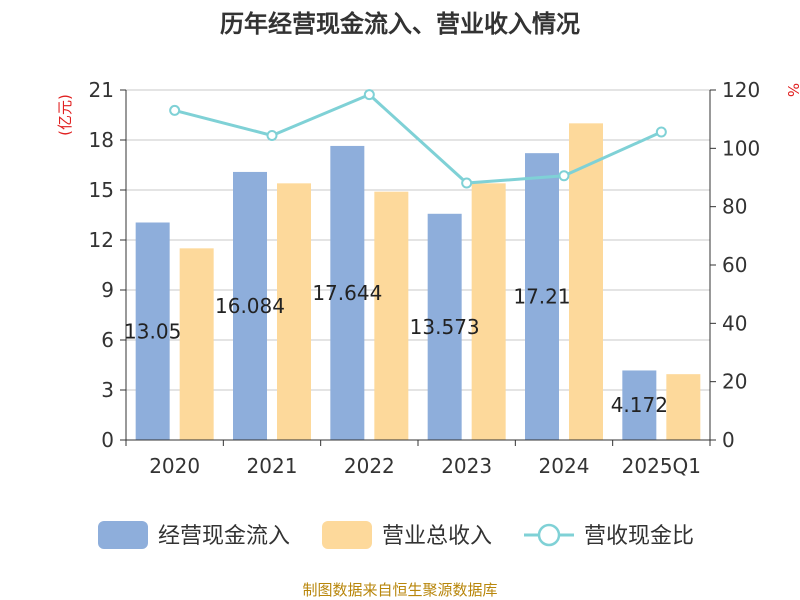  What do you see at coordinates (107, 290) in the screenshot?
I see `left-tick-label: 9` at bounding box center [107, 290].